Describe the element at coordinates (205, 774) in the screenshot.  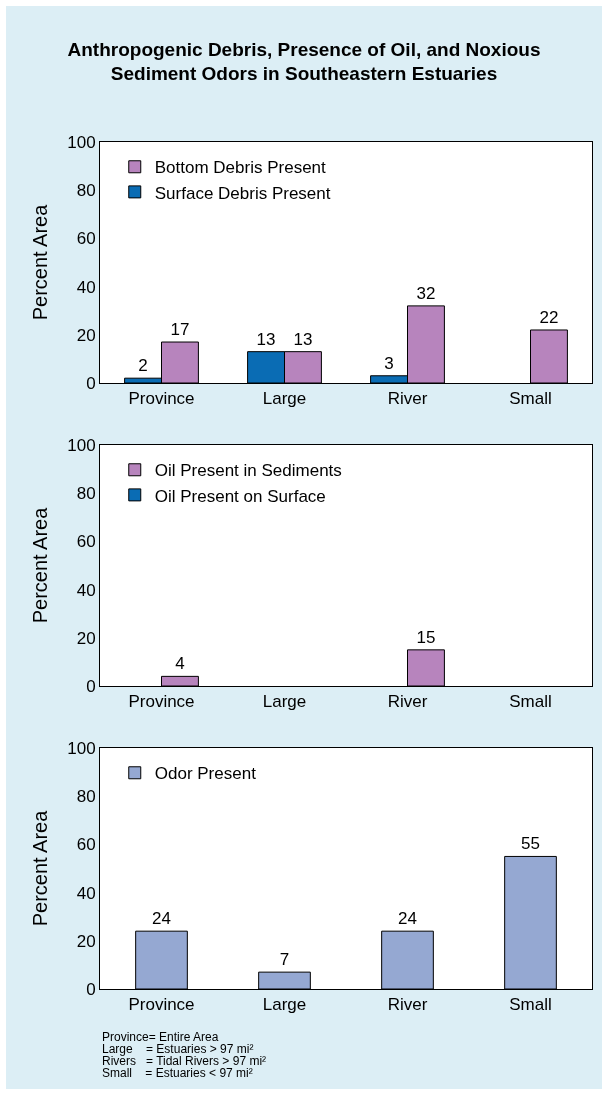
I see `legend-label: Odor Present` at that location.